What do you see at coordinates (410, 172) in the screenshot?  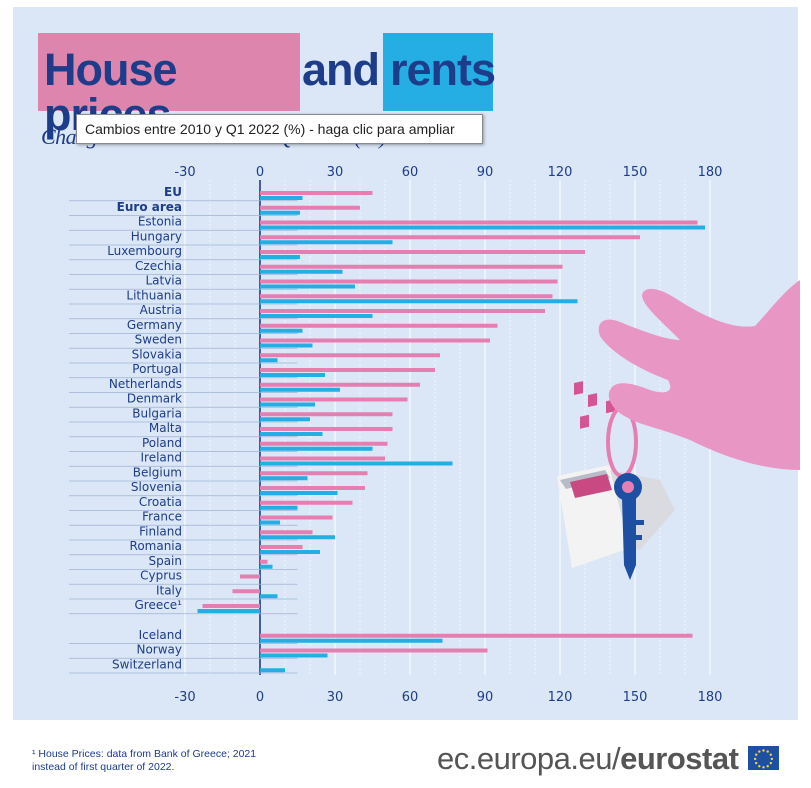 I see `x-tick-label-top: 60` at bounding box center [410, 172].